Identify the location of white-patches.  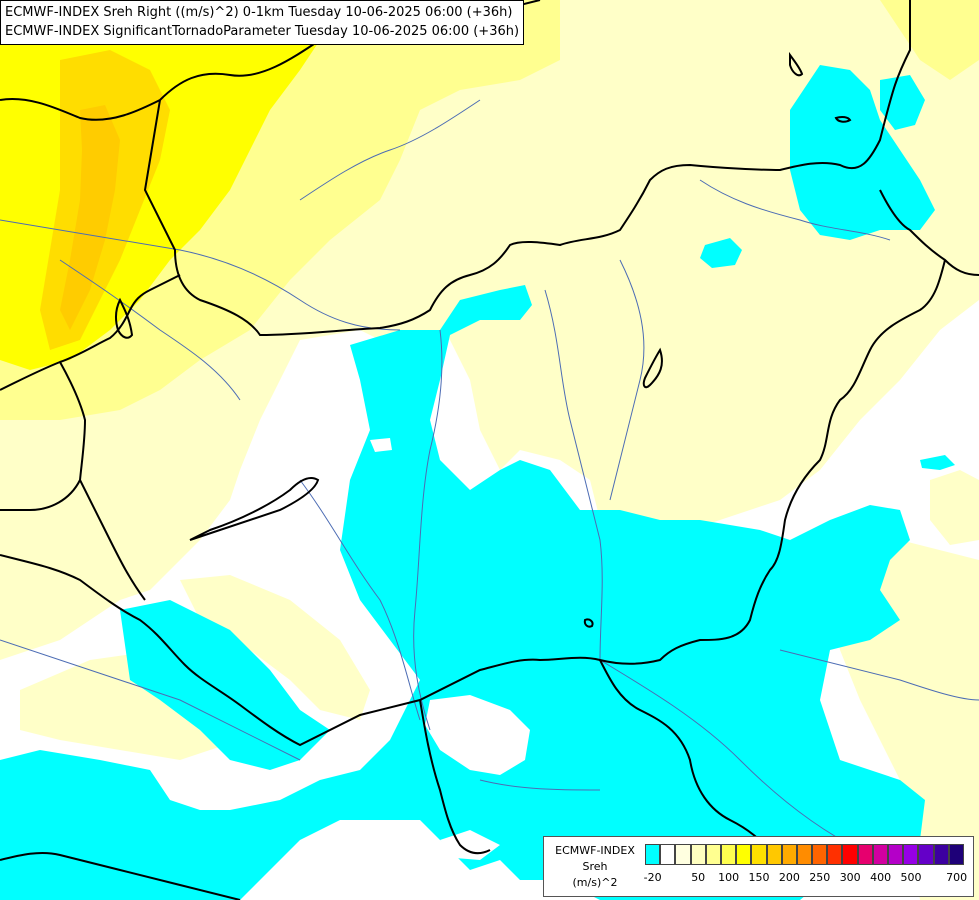
(450, 649).